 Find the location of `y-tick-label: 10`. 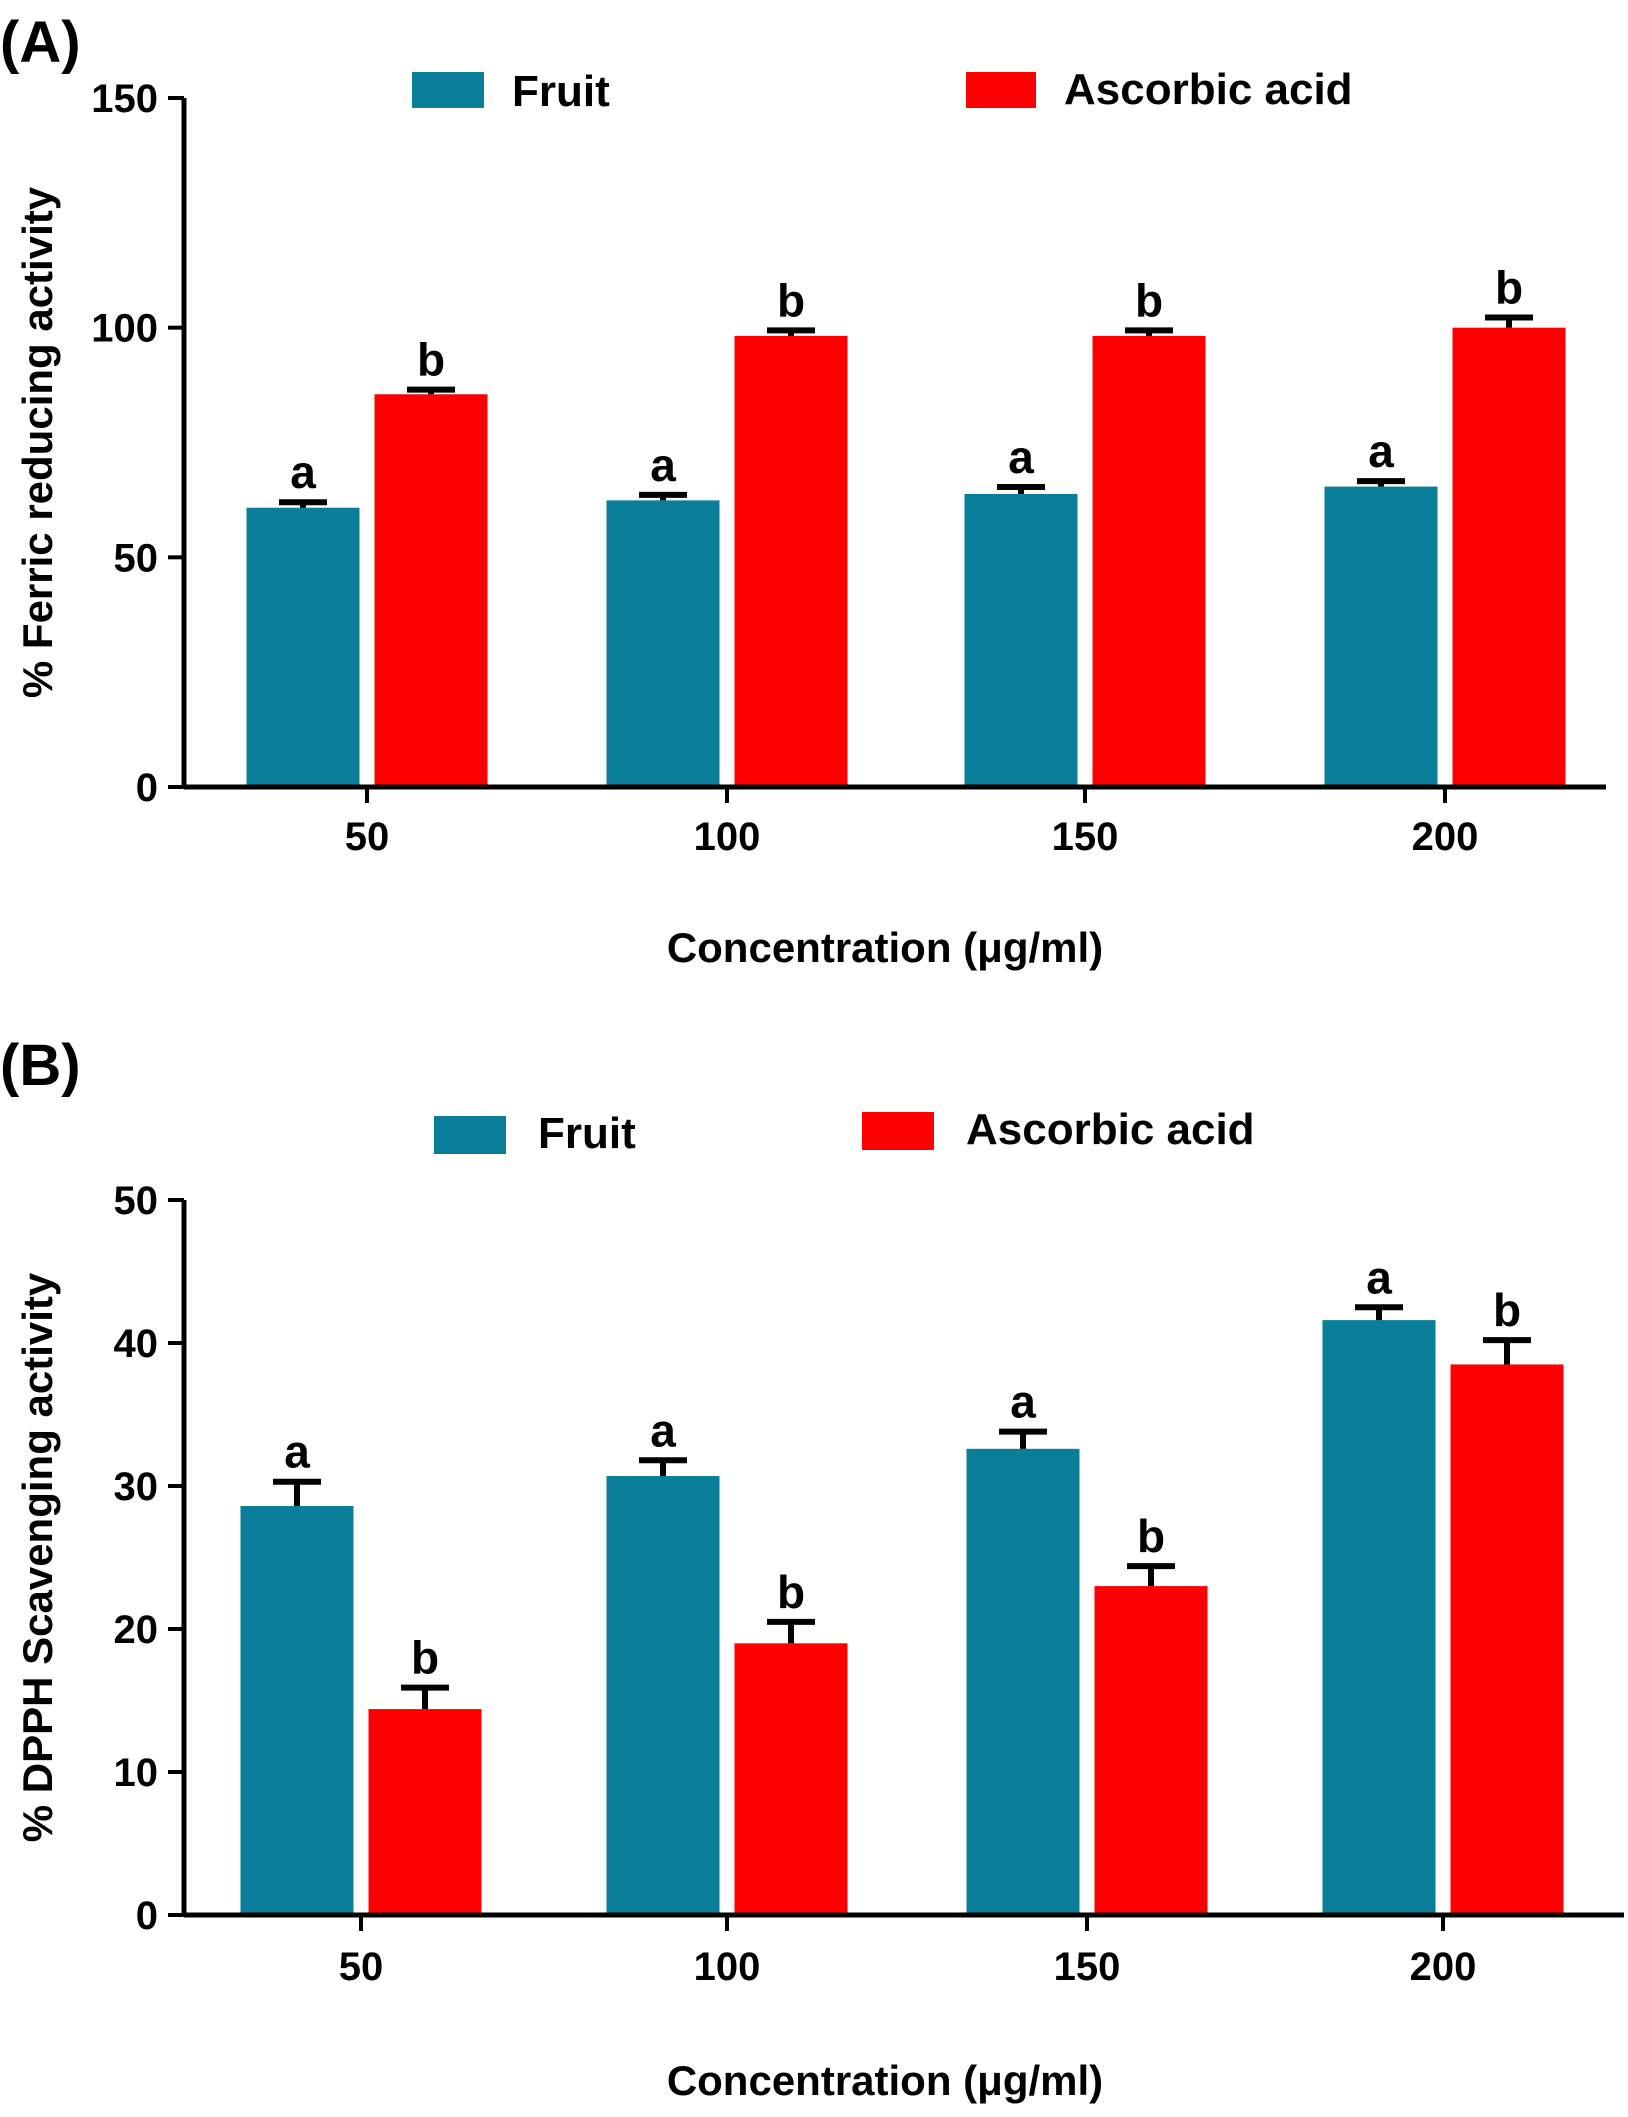

y-tick-label: 10 is located at coordinates (136, 1773).